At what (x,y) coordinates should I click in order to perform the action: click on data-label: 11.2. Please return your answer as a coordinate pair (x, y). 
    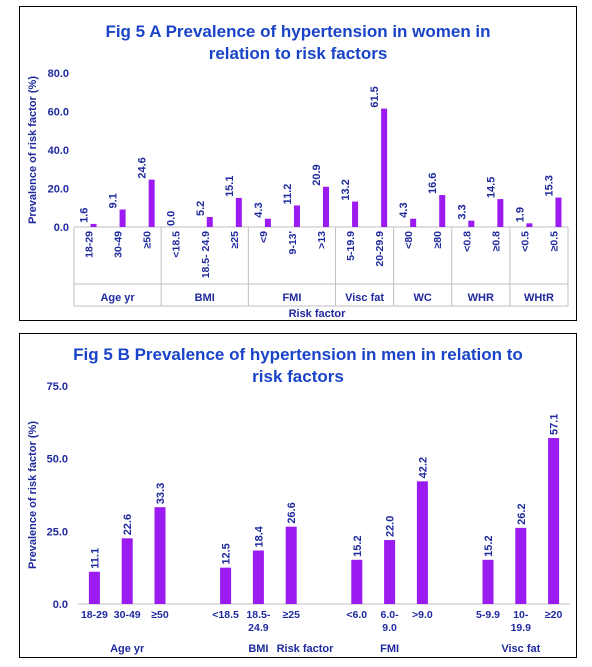
    Looking at the image, I should click on (288, 194).